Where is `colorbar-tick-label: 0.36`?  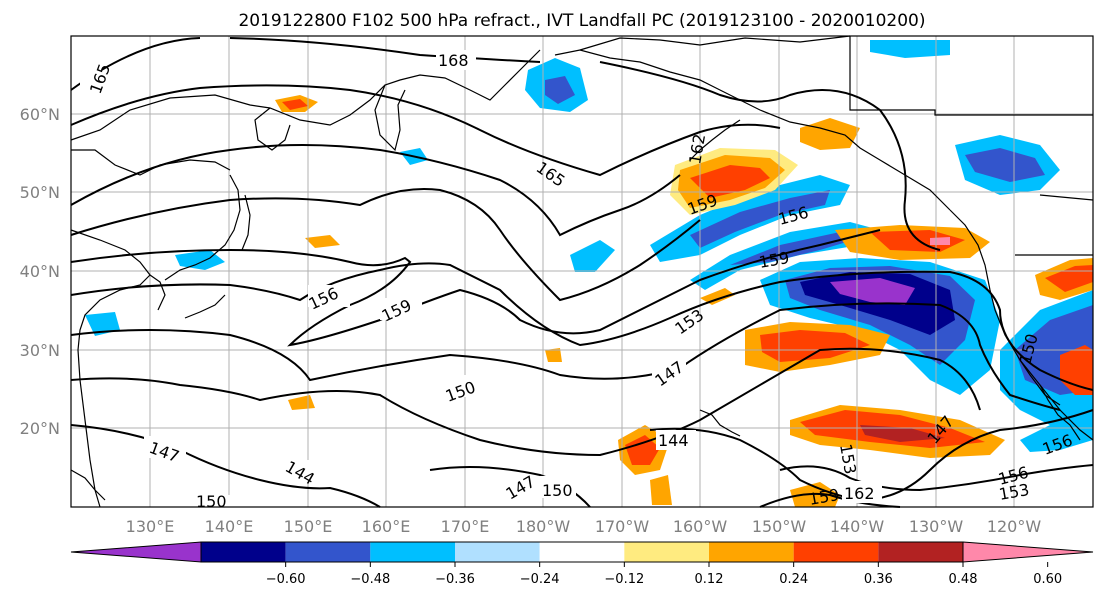
colorbar-tick-label: 0.36 is located at coordinates (878, 579).